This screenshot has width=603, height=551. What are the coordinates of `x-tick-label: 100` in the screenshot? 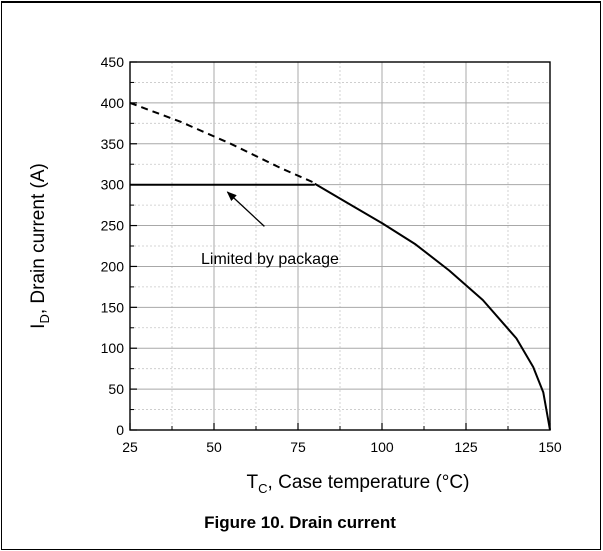 It's located at (382, 447).